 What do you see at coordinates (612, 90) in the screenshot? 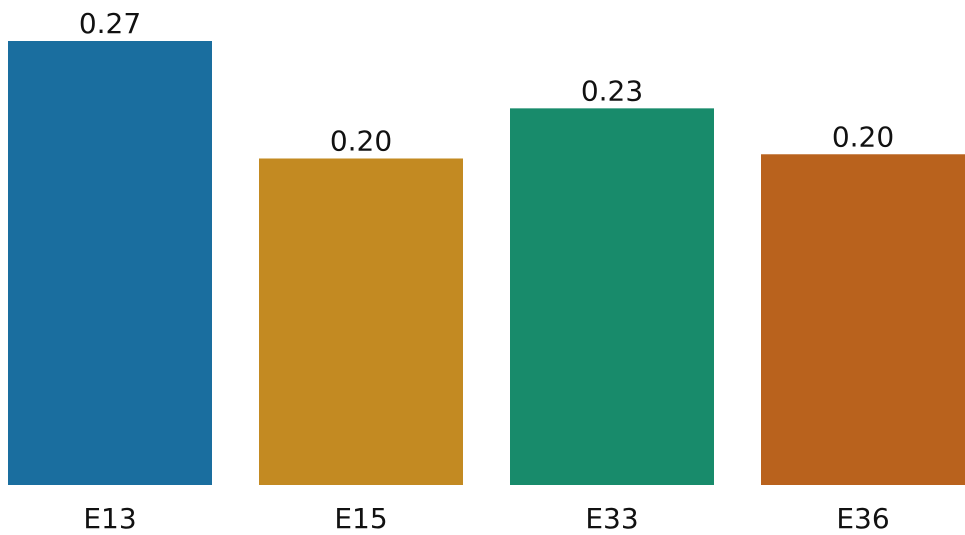
I see `data-label-e33: 0.23` at bounding box center [612, 90].